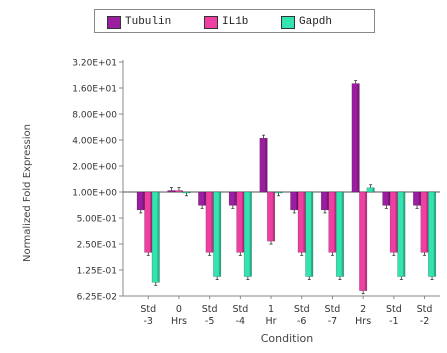  What do you see at coordinates (288, 22) in the screenshot?
I see `legend-swatch-gapdh` at bounding box center [288, 22].